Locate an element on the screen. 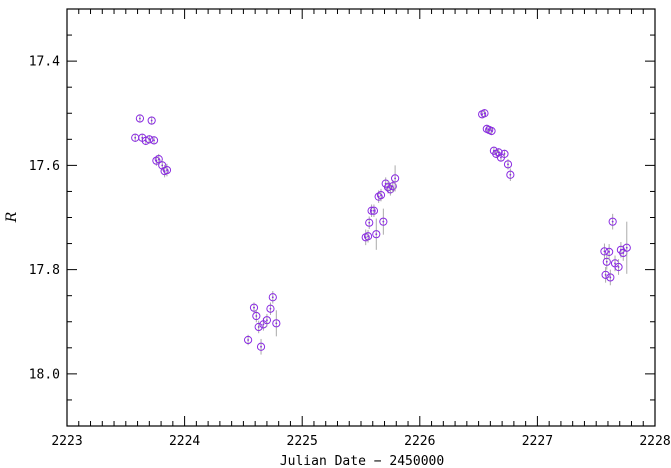 Image resolution: width=671 pixels, height=468 pixels. x-axis-title: Julian Date − 2450000 is located at coordinates (362, 461).